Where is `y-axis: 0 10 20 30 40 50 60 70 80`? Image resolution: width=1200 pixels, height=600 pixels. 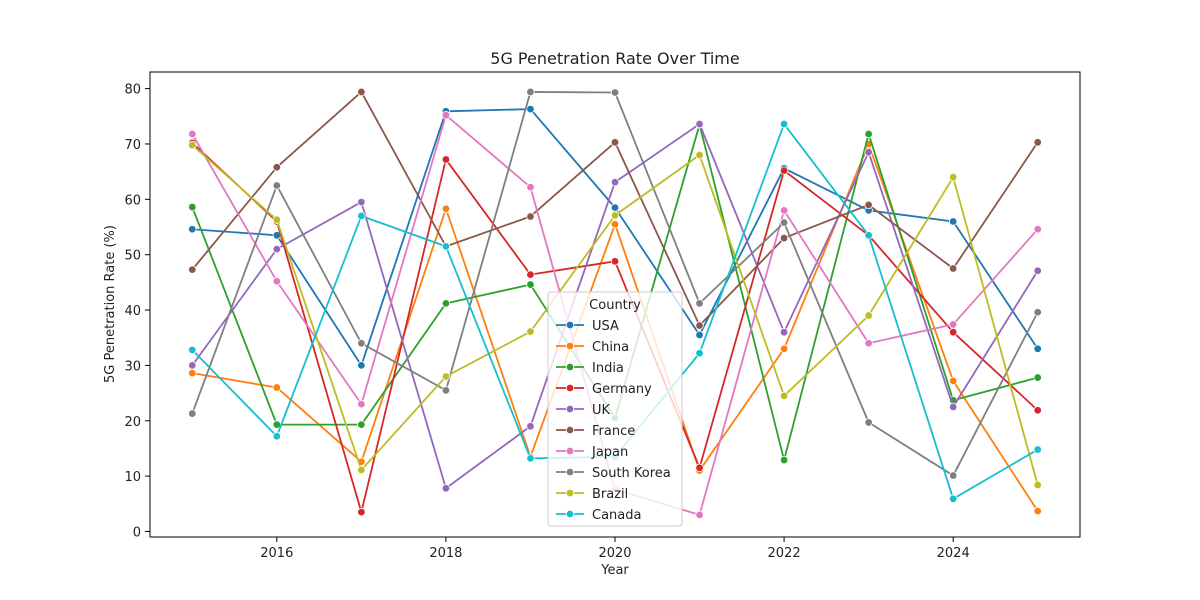
y-axis: 0 10 20 30 40 50 60 70 80 is located at coordinates (137, 311).